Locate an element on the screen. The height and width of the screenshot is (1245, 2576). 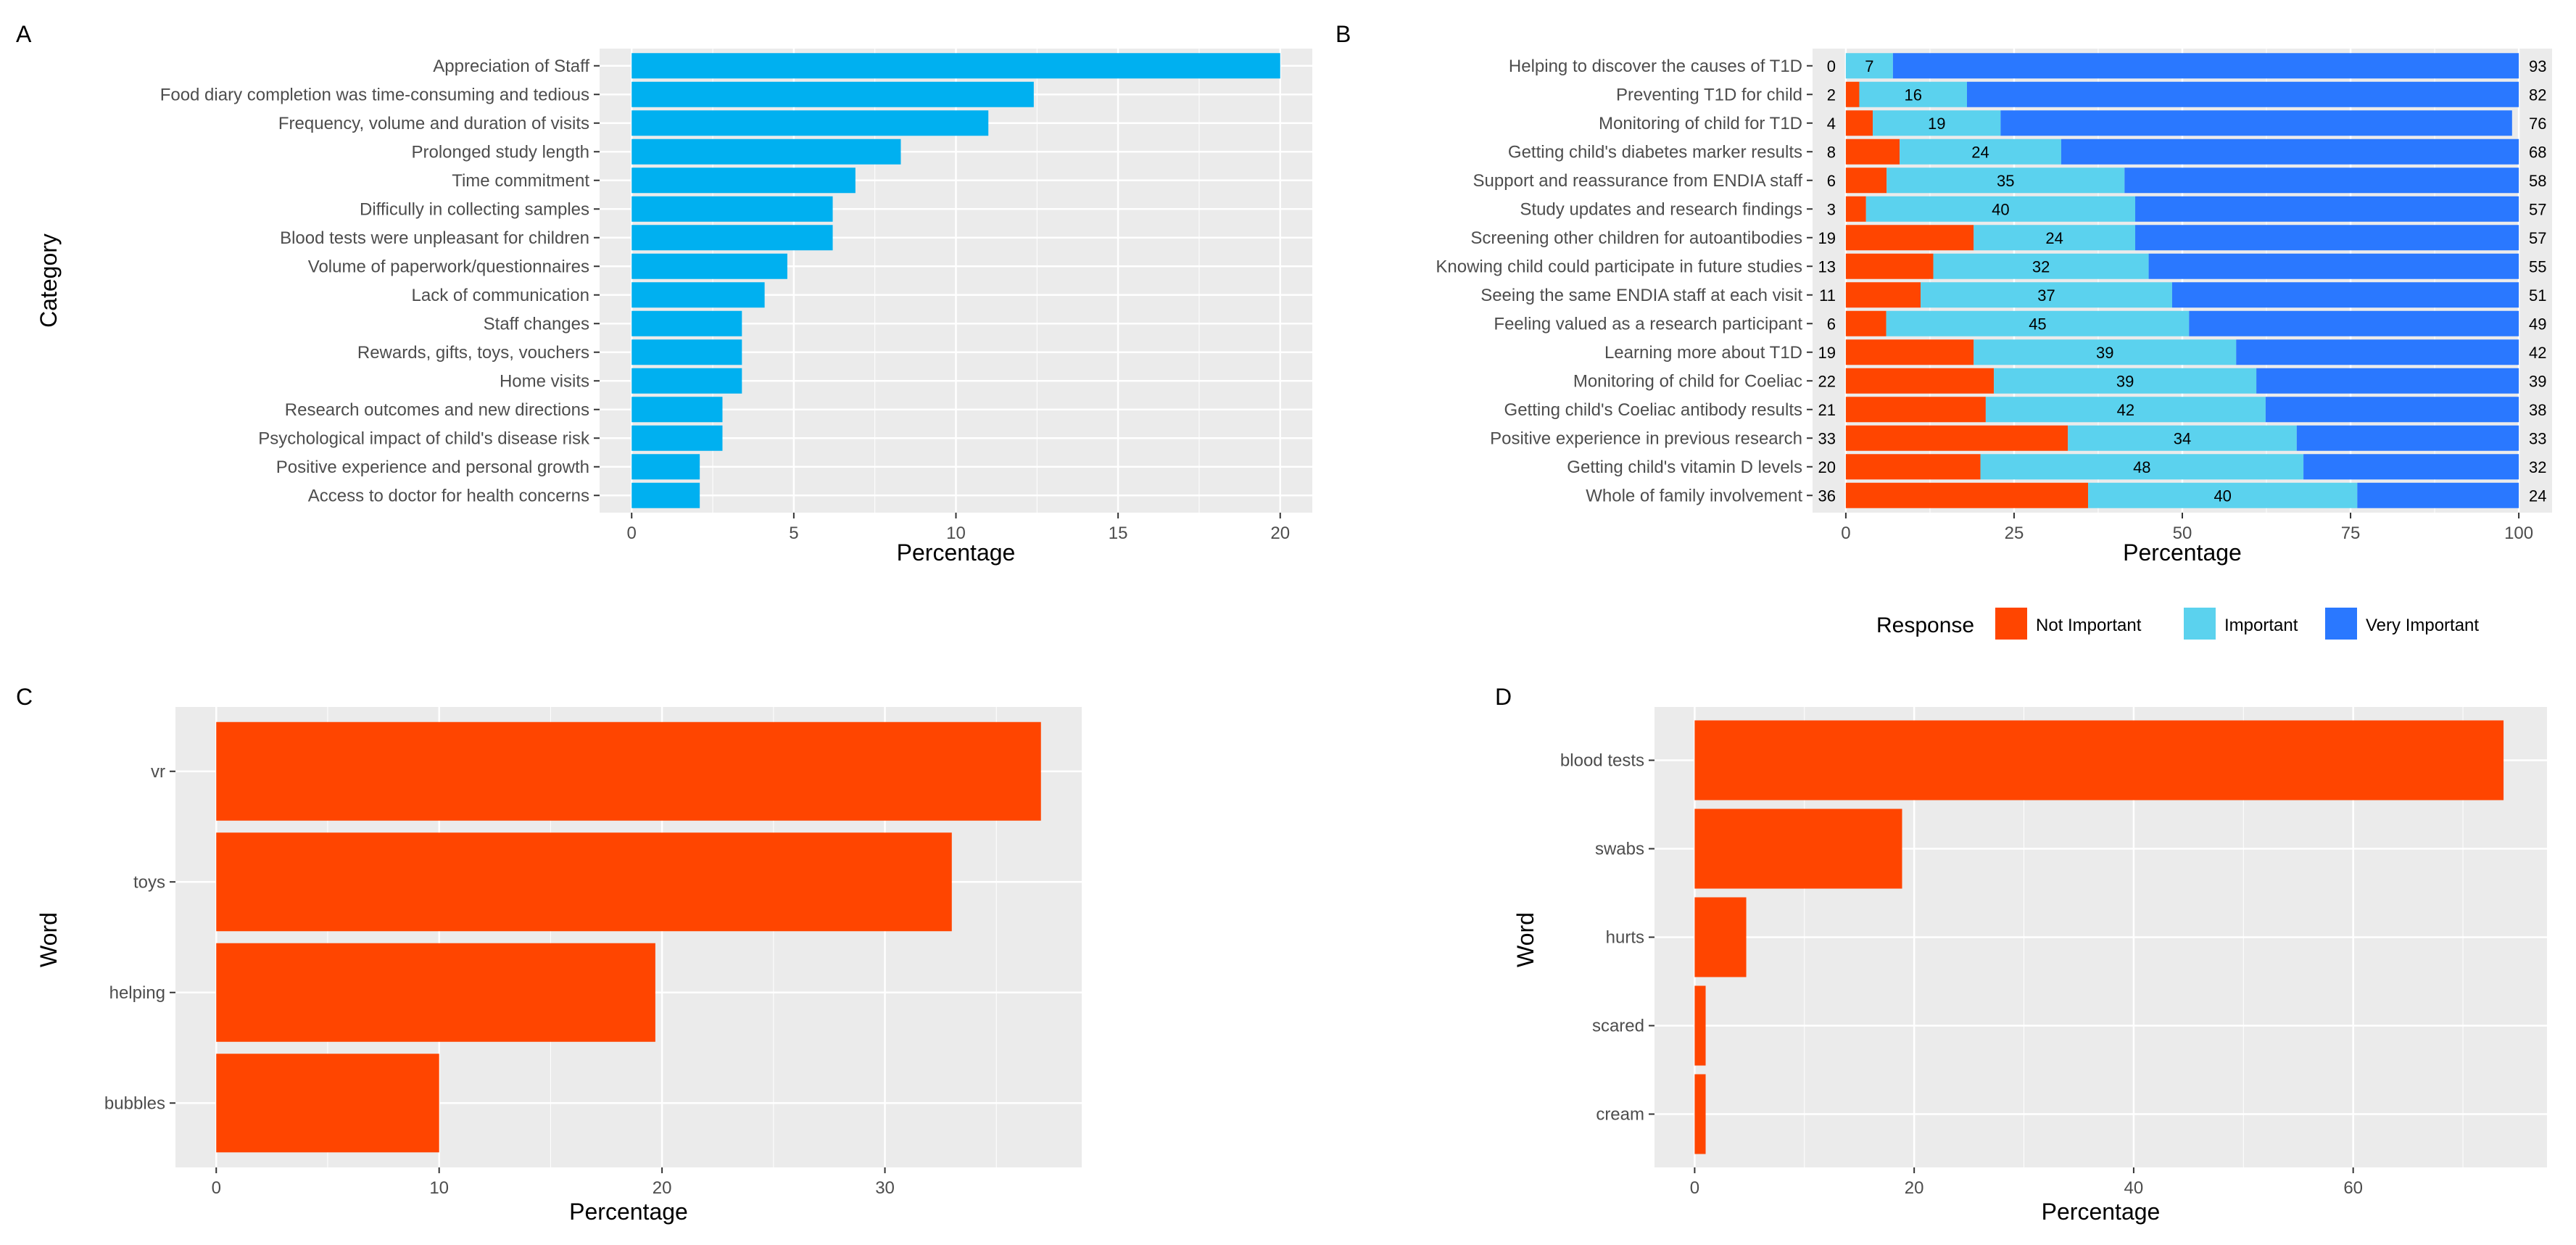
data-label-very-important: 51 is located at coordinates (2537, 295).